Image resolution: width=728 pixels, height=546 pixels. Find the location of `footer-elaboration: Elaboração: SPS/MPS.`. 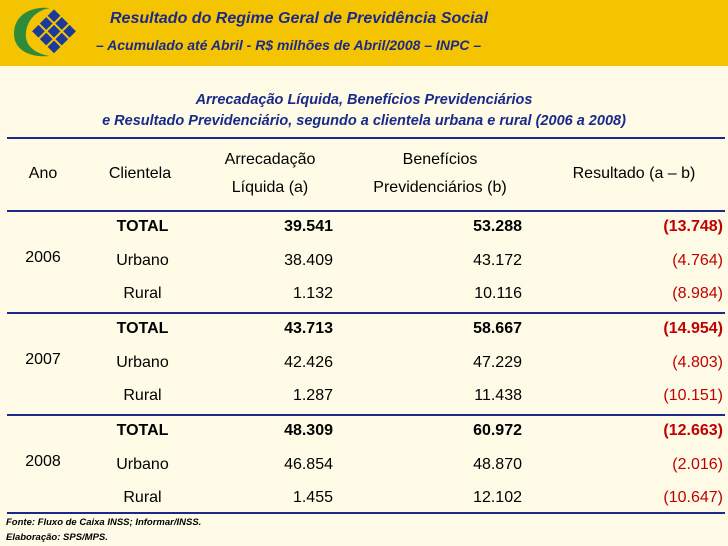

footer-elaboration: Elaboração: SPS/MPS. is located at coordinates (57, 537).